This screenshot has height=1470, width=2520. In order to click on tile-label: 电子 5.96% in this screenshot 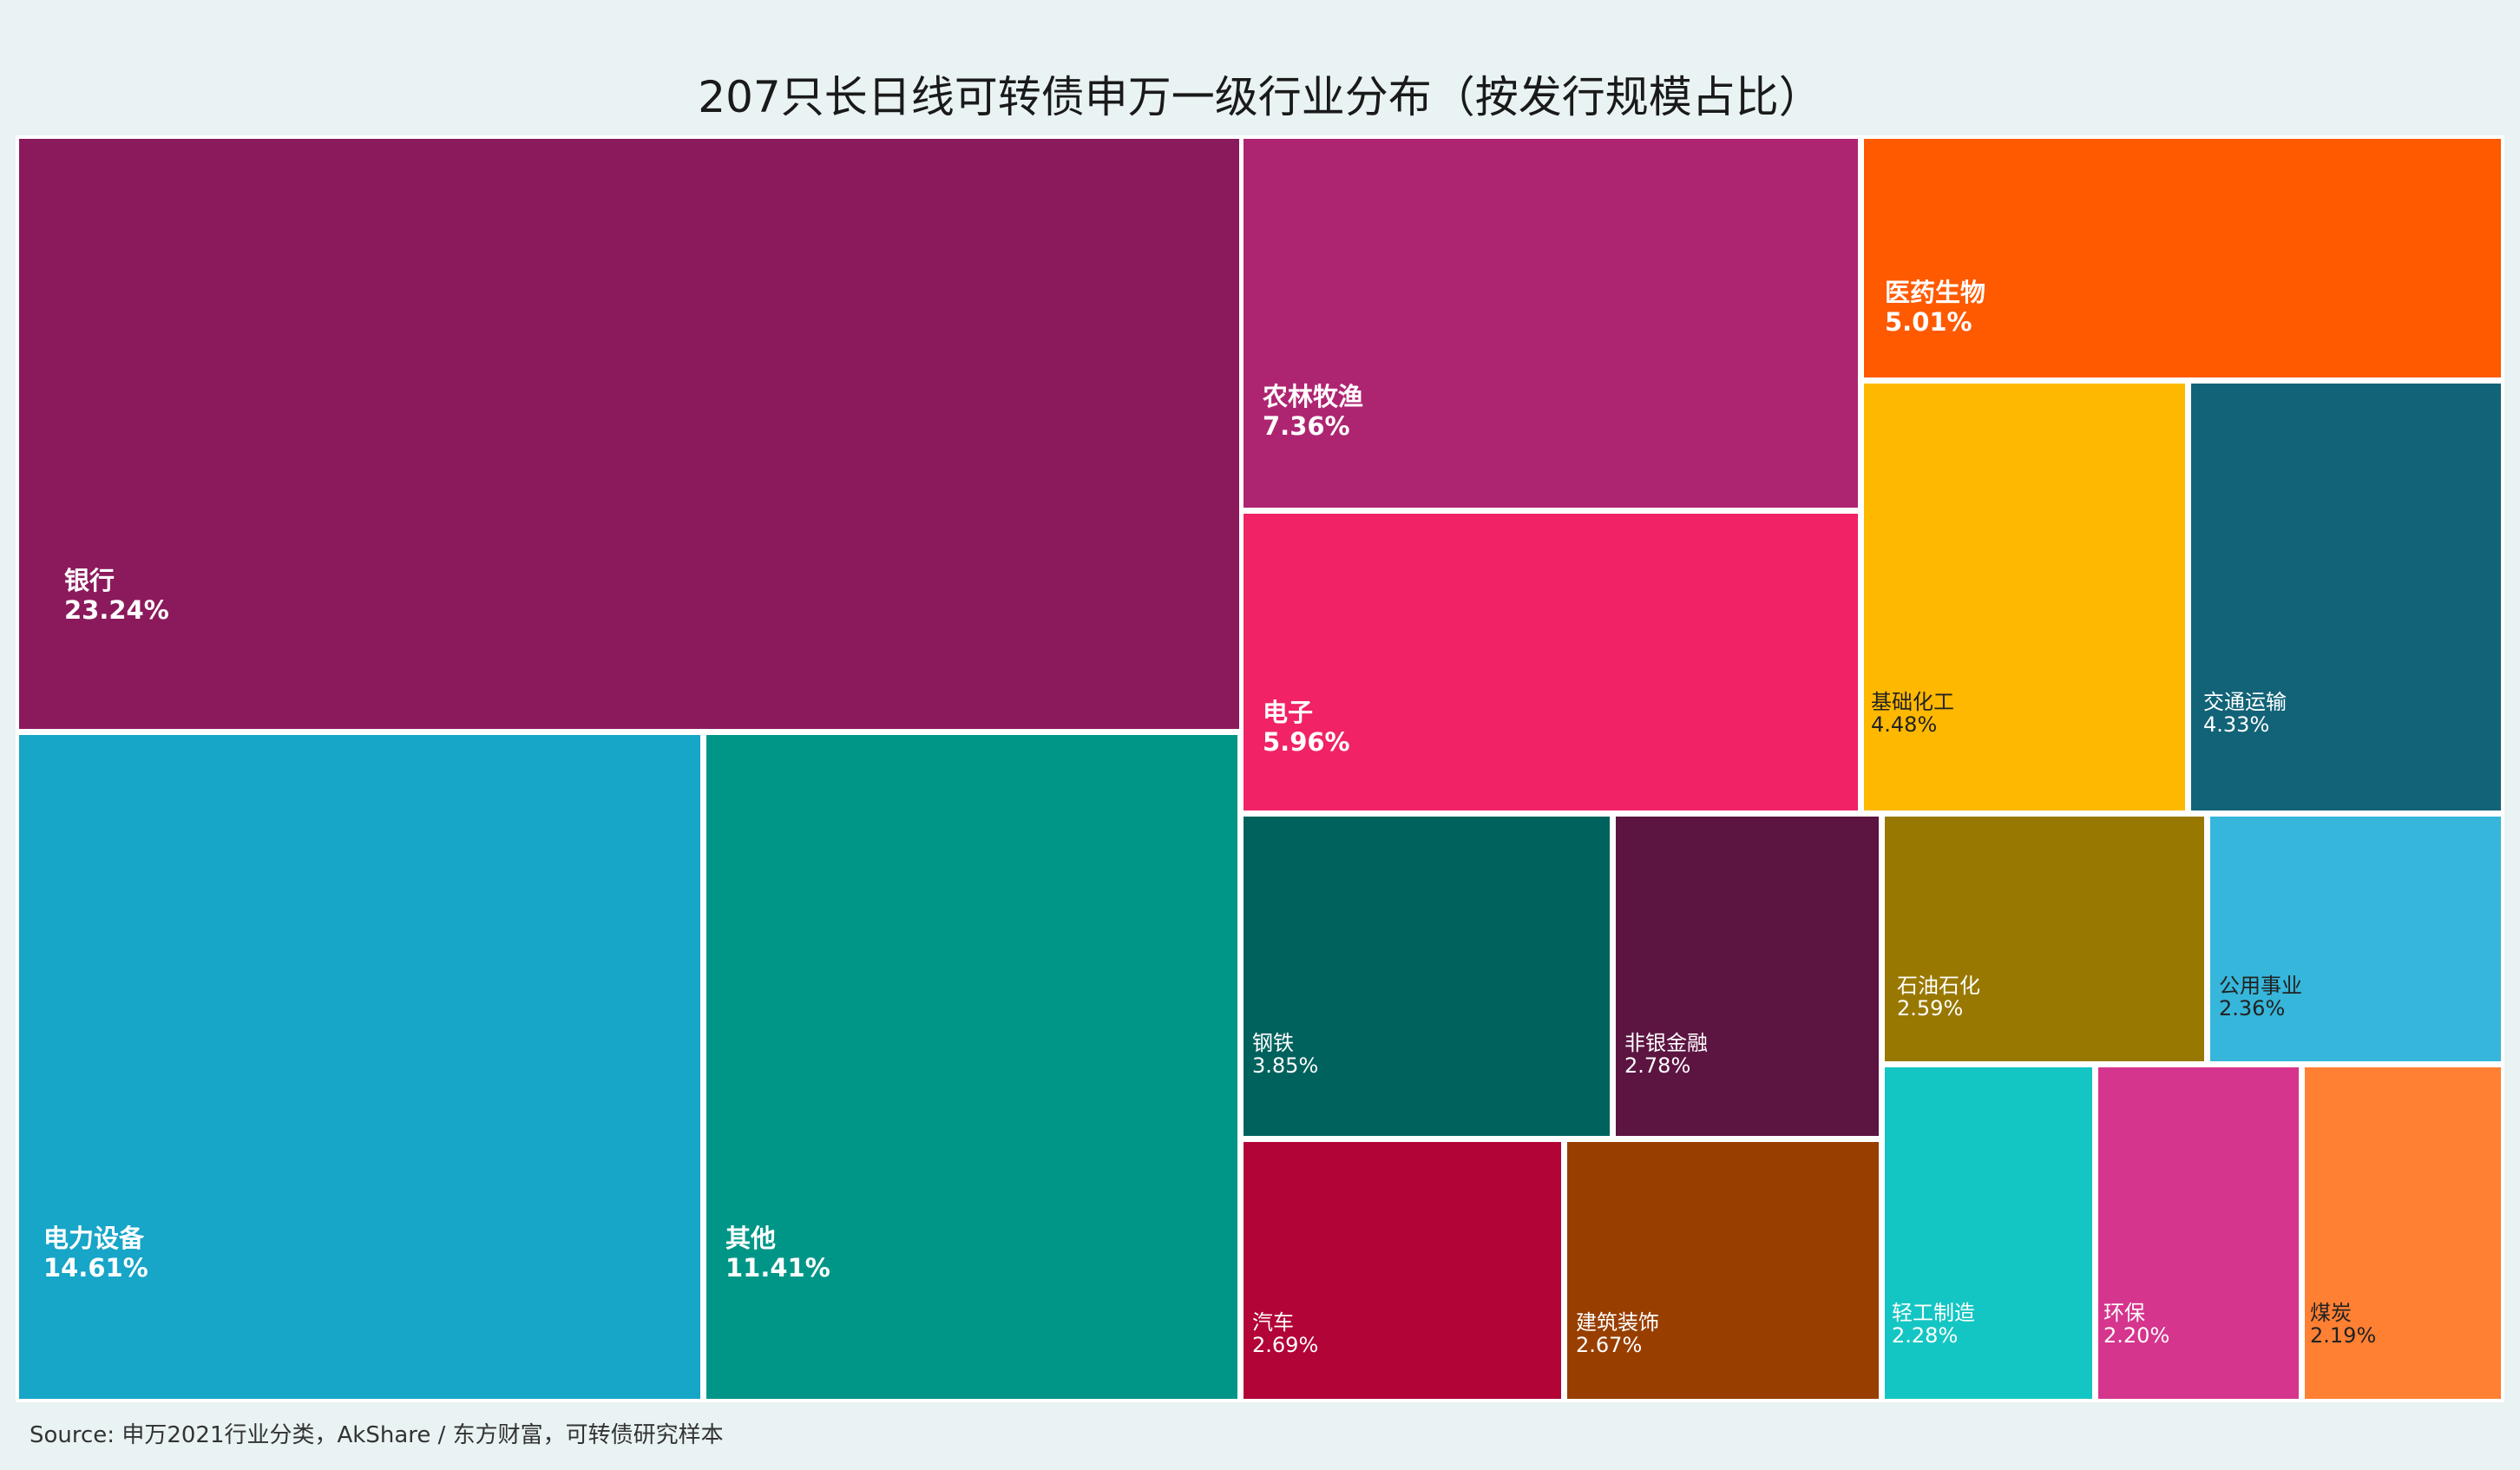, I will do `click(1306, 727)`.